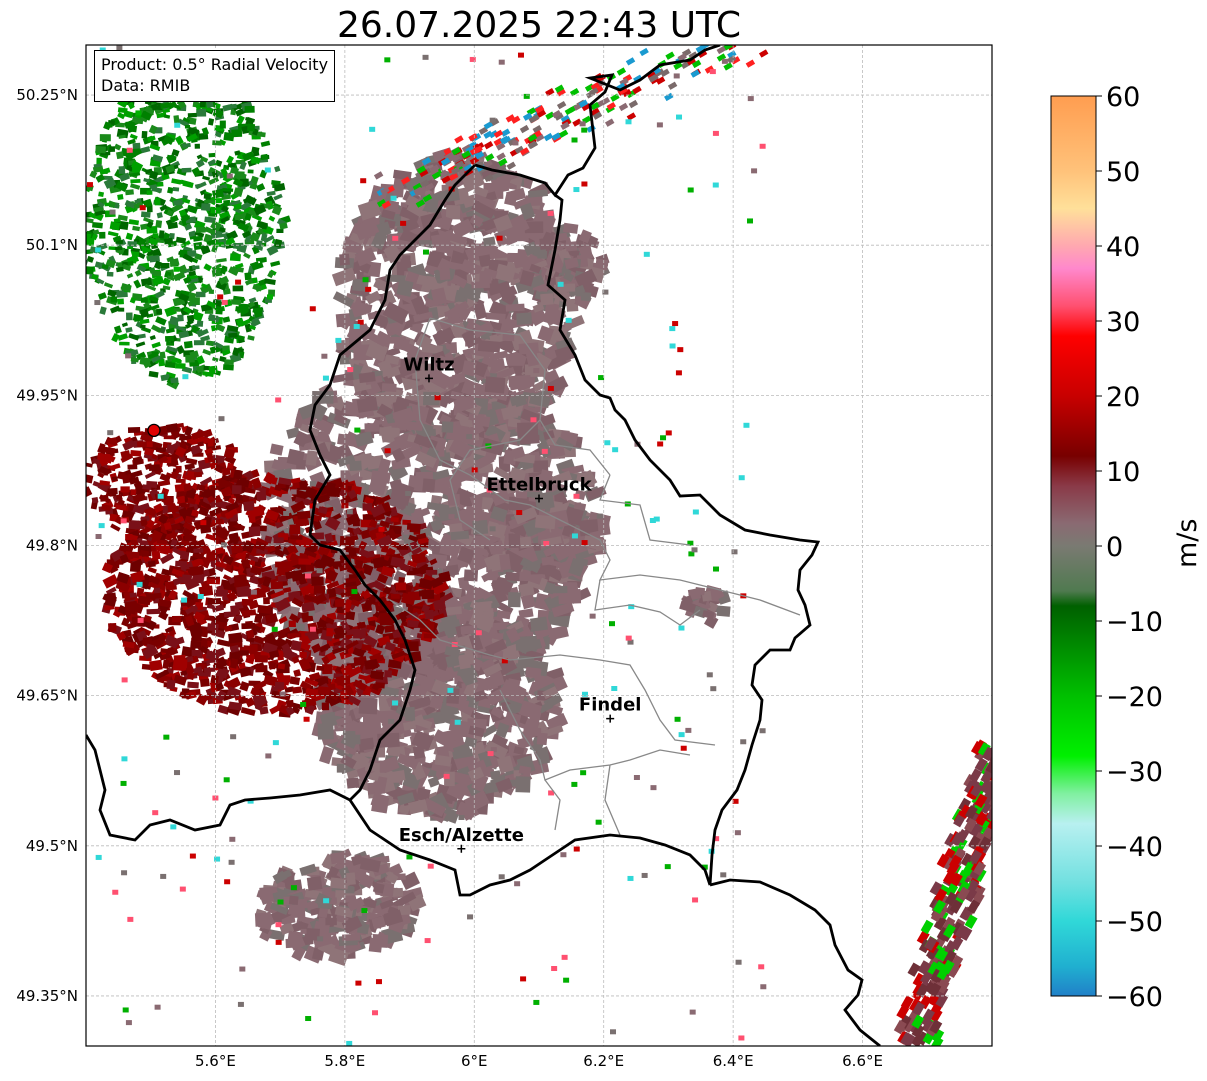  Describe the element at coordinates (1123, 397) in the screenshot. I see `colorbar-tick-label: 20` at that location.